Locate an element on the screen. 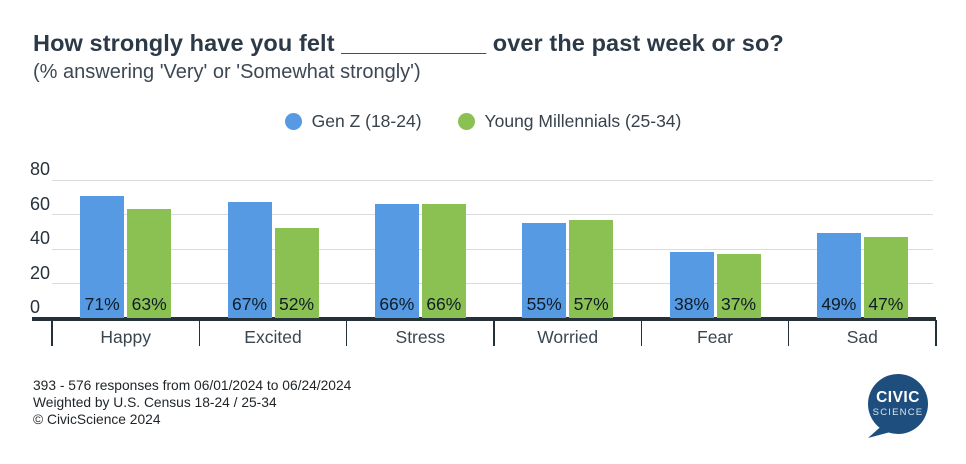  legend-item-gen-z-18-24: Gen Z (18-24) is located at coordinates (353, 121).